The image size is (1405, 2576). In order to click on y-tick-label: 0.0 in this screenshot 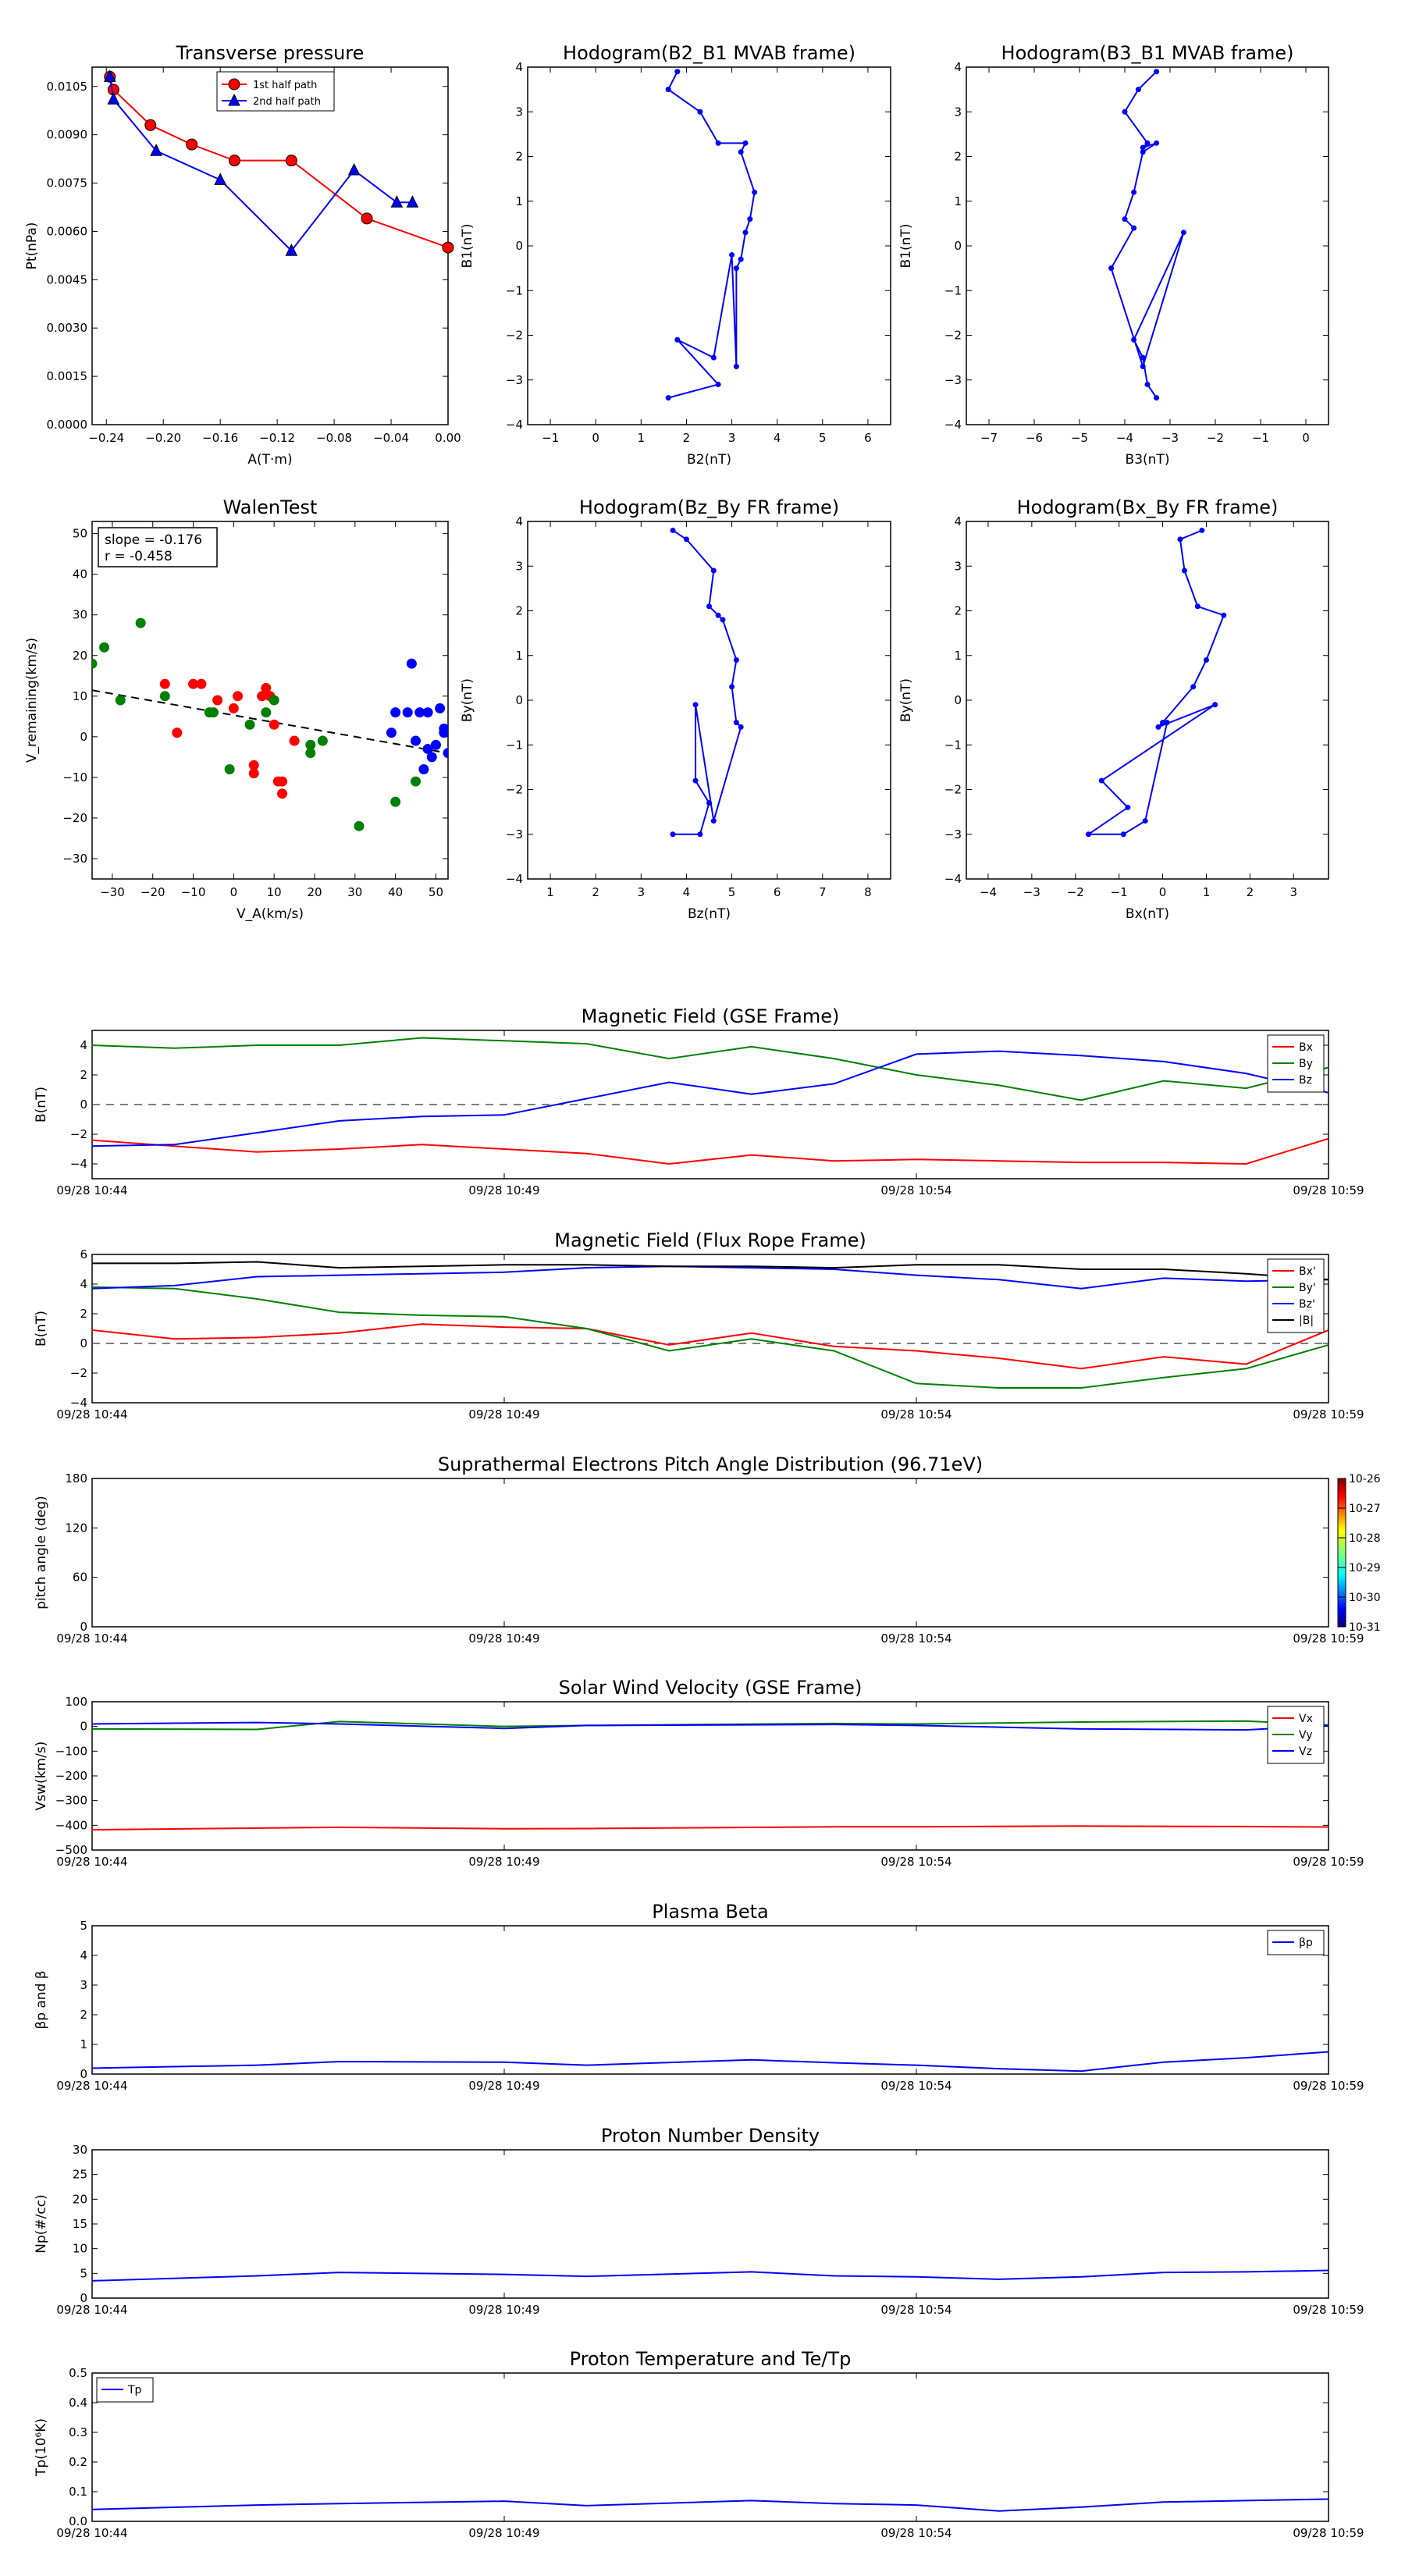, I will do `click(78, 2521)`.